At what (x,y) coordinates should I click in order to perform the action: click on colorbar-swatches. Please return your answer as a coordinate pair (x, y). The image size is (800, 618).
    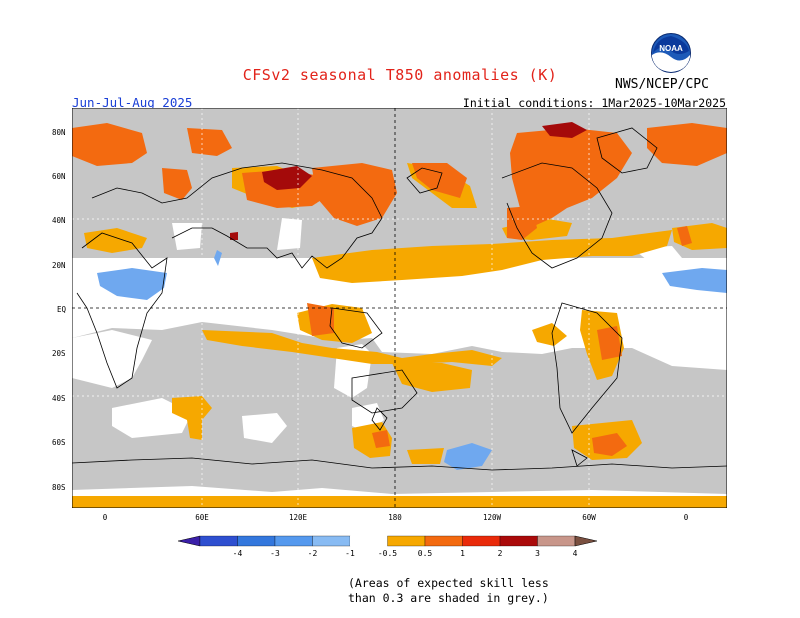
    Looking at the image, I should click on (387, 541).